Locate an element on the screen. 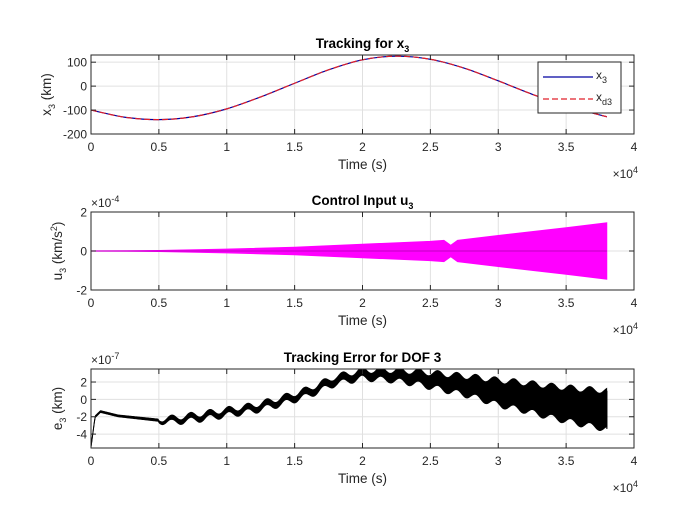  legend-label: xd3 is located at coordinates (604, 98).